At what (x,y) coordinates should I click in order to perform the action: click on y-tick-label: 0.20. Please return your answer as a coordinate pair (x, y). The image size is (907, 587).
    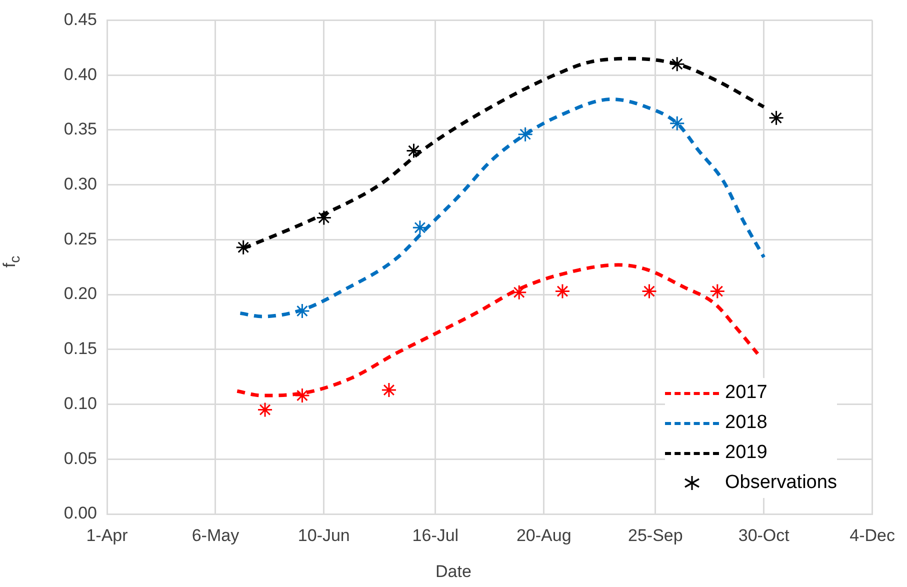
    Looking at the image, I should click on (80, 294).